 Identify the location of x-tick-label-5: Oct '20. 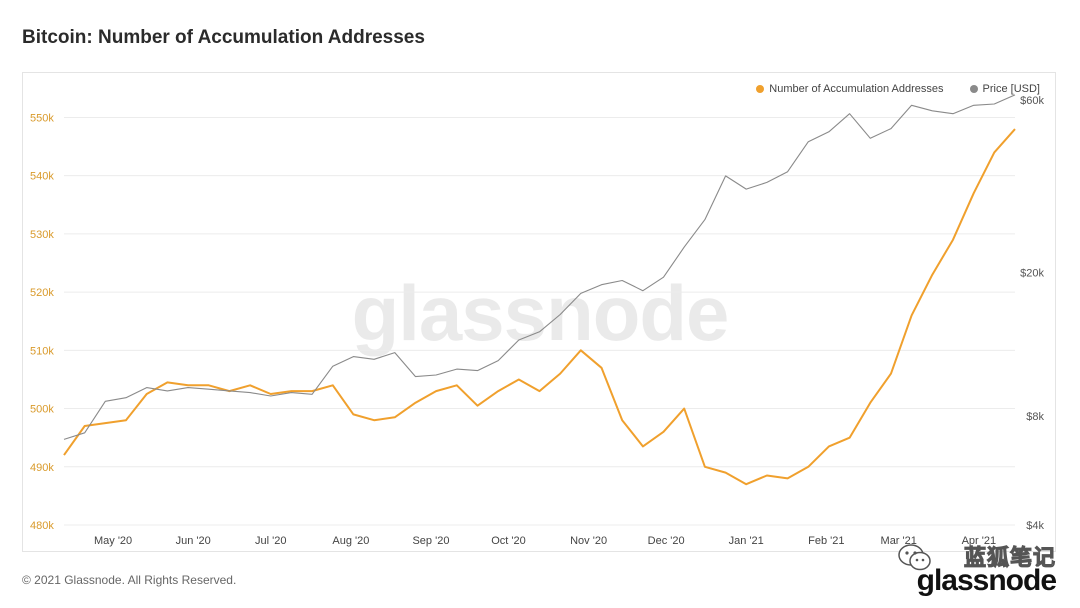
(508, 541).